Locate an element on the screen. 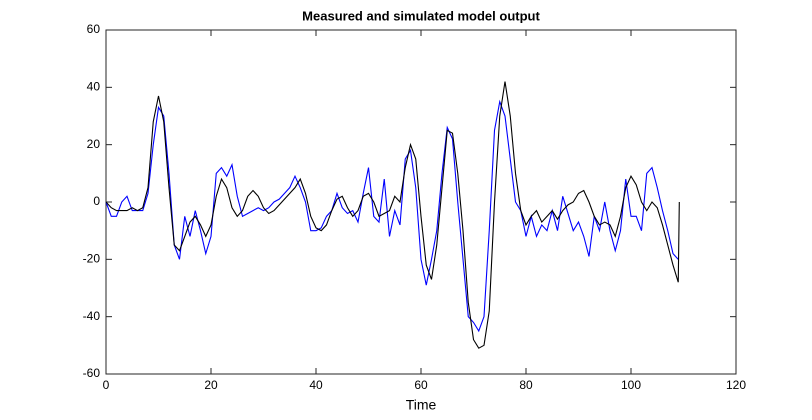  x-tick-label: 0 is located at coordinates (106, 385).